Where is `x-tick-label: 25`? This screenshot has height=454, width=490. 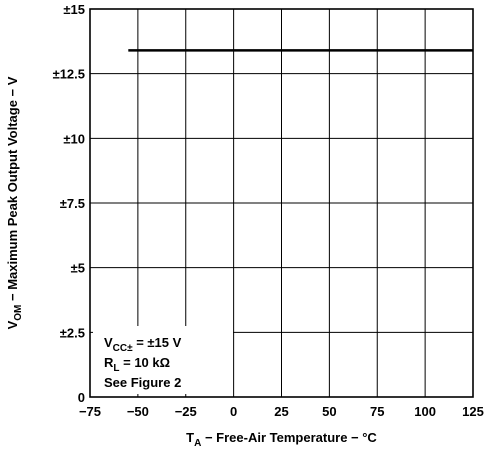
x-tick-label: 25 is located at coordinates (281, 411).